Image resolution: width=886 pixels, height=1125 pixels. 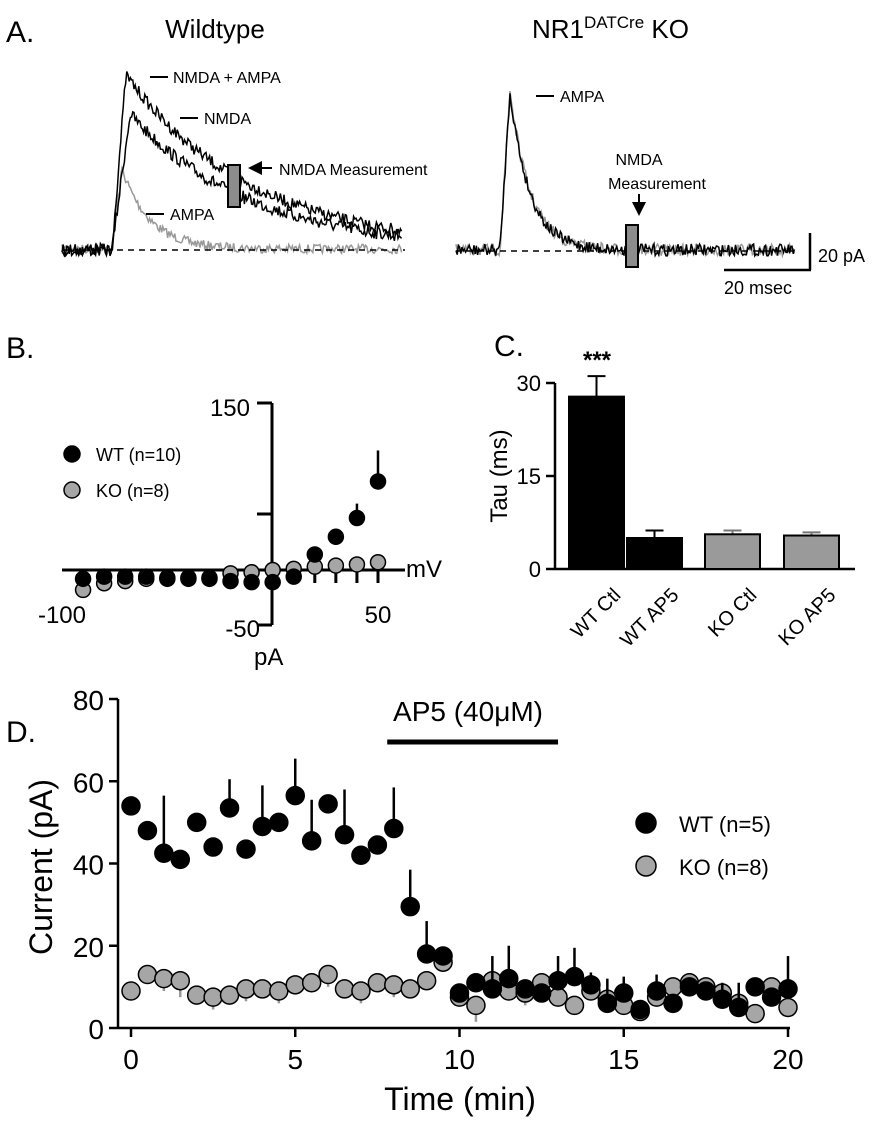 What do you see at coordinates (268, 657) in the screenshot?
I see `iv-y-axis-label: pA` at bounding box center [268, 657].